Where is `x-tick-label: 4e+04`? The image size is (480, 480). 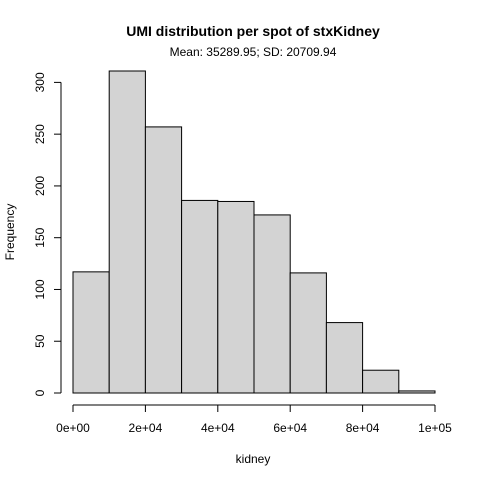
x-tick-label: 4e+04 is located at coordinates (218, 428).